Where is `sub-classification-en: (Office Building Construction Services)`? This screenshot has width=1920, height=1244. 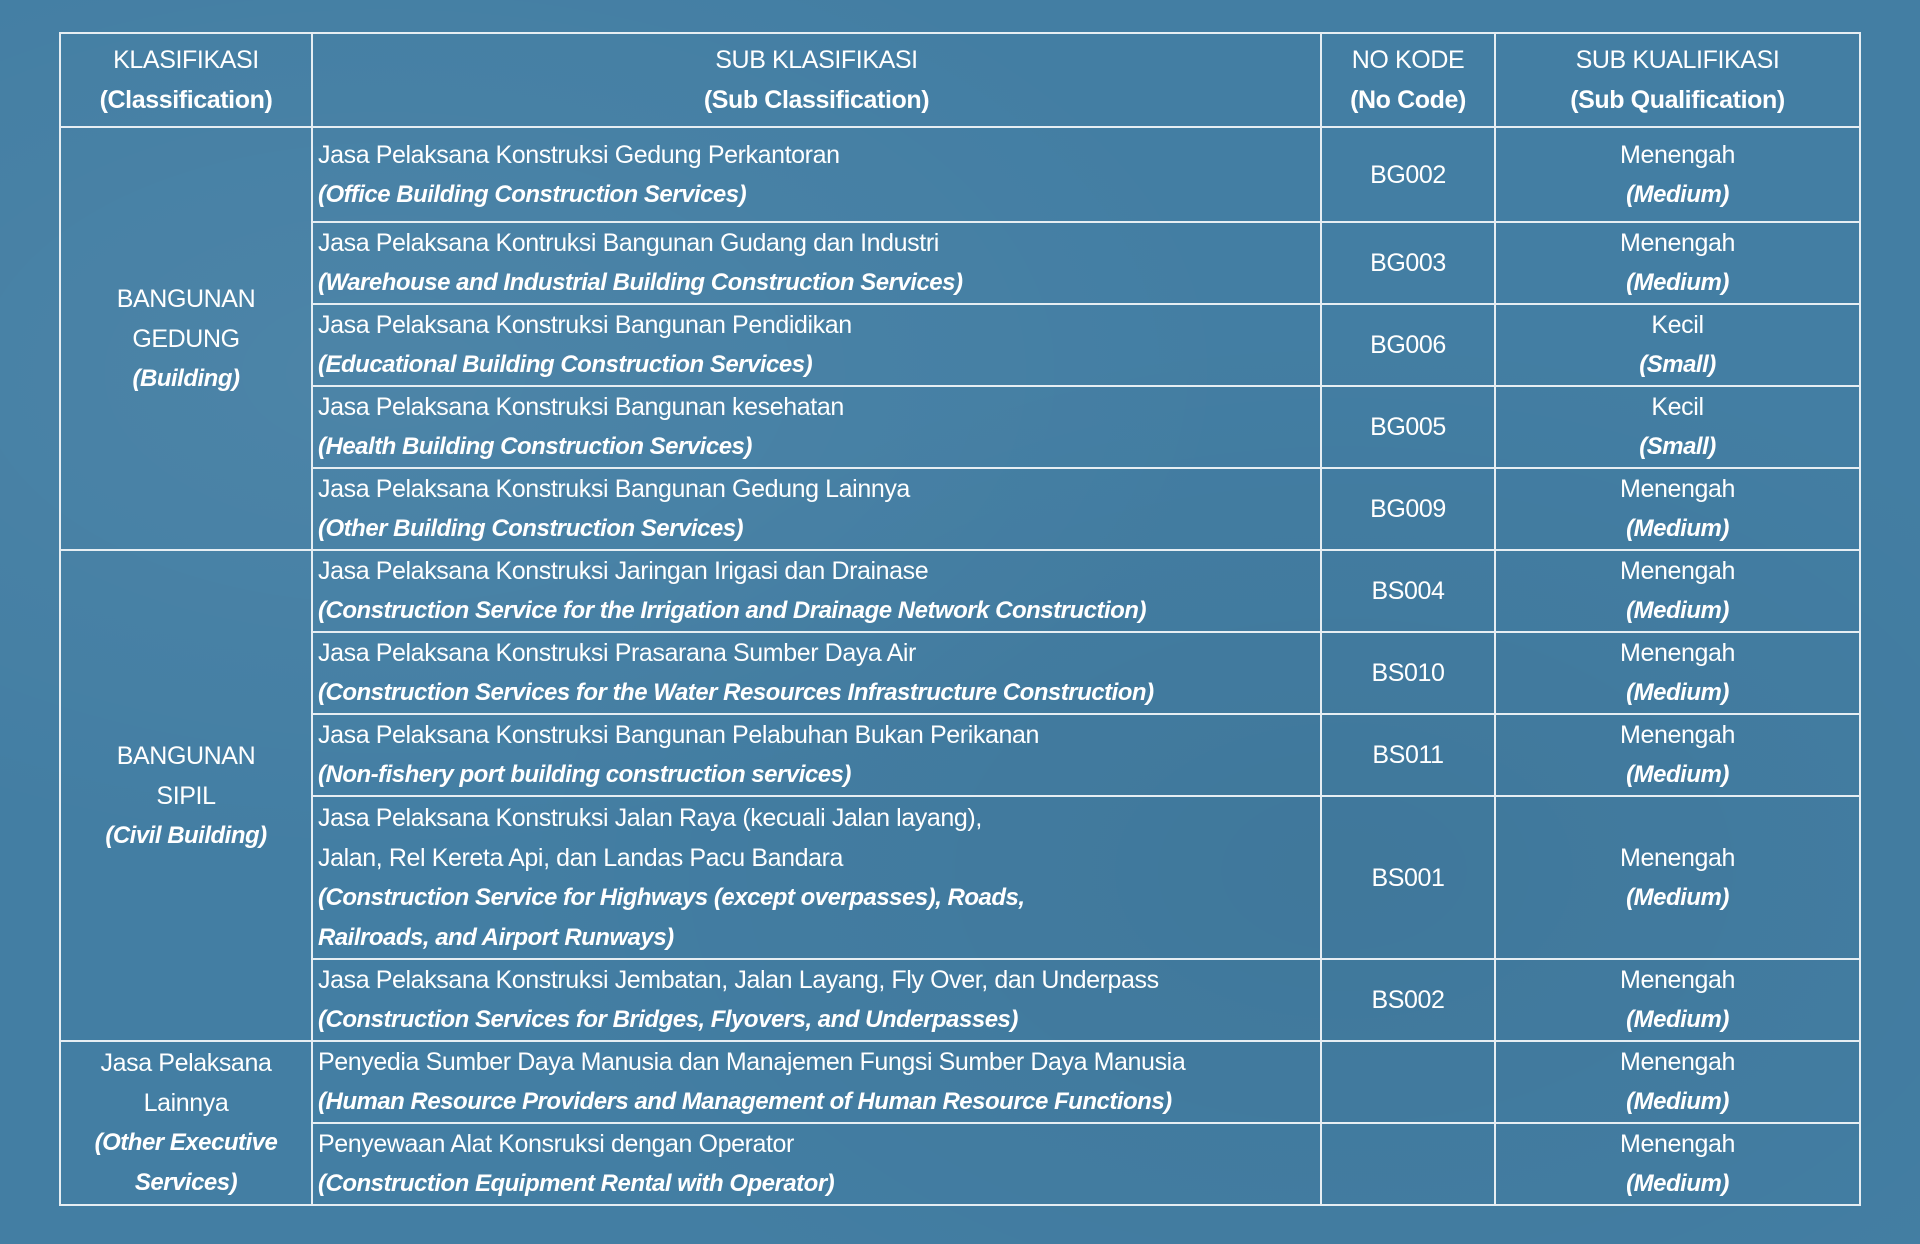
sub-classification-en: (Office Building Construction Services) is located at coordinates (532, 194).